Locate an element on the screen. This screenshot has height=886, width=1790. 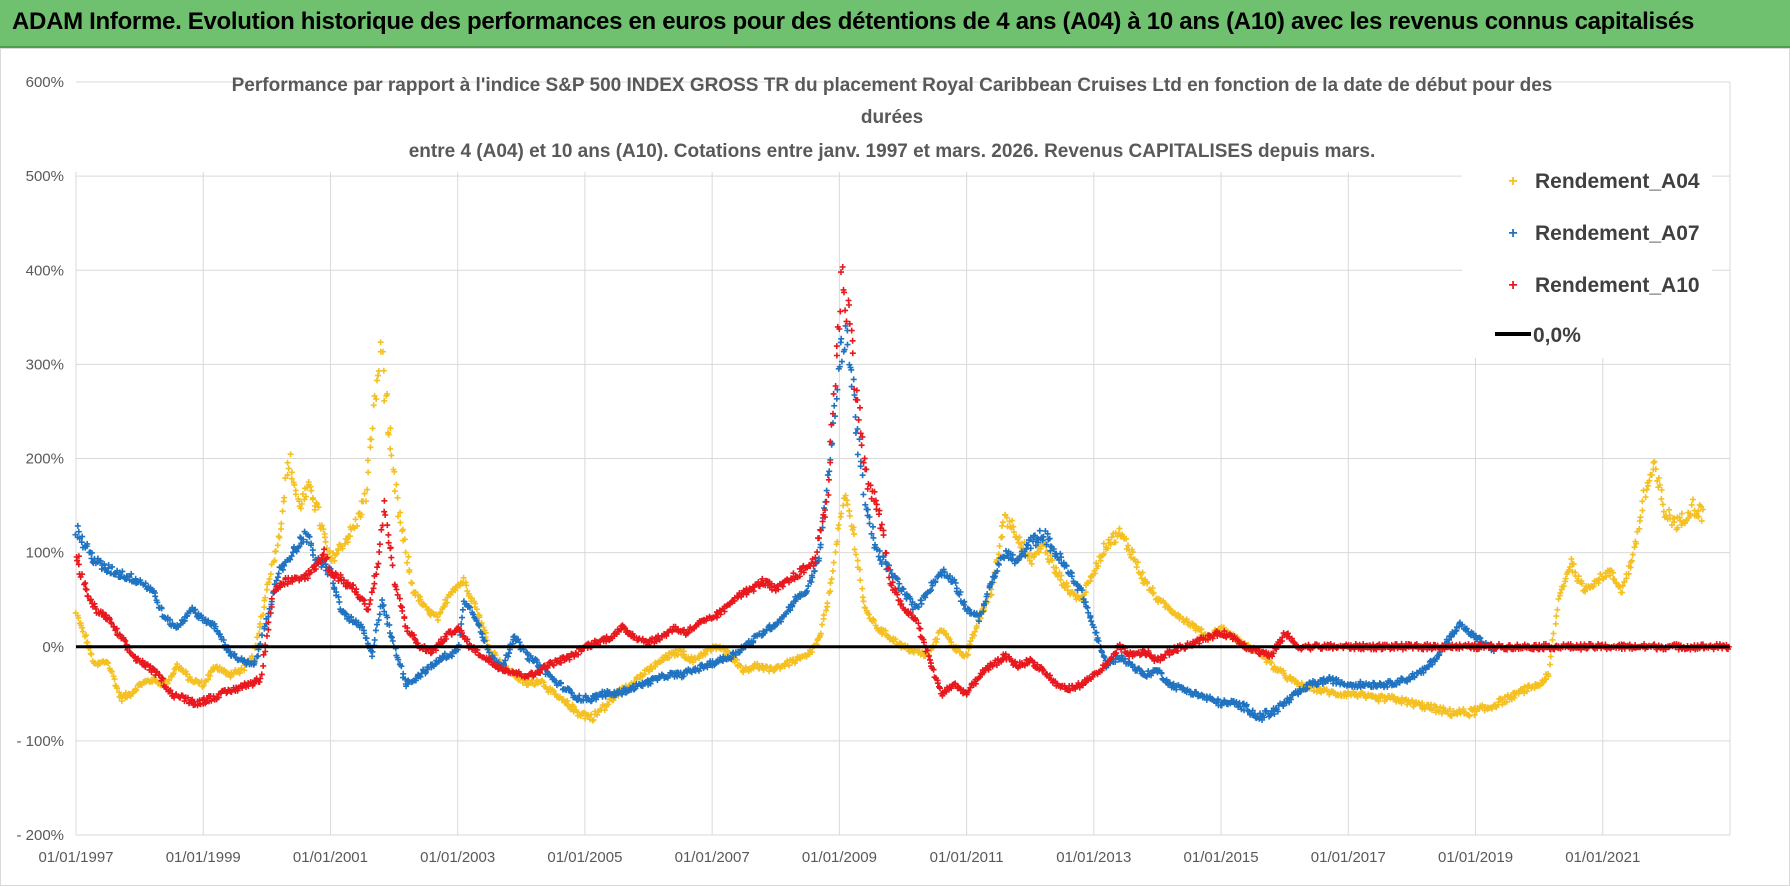
legend-marker-a07: + is located at coordinates (1512, 233).